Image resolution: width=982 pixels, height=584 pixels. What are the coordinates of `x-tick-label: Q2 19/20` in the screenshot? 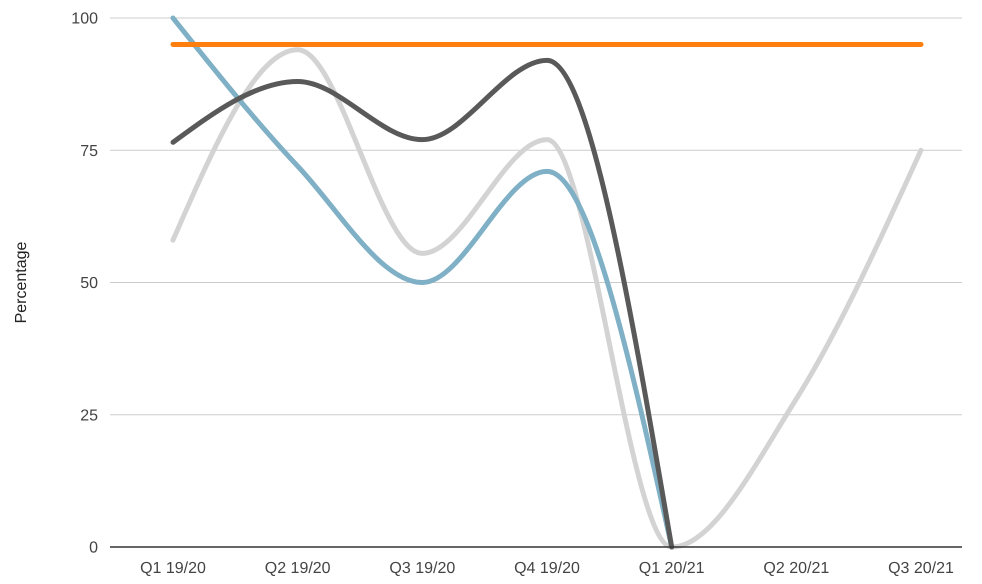 It's located at (297, 568).